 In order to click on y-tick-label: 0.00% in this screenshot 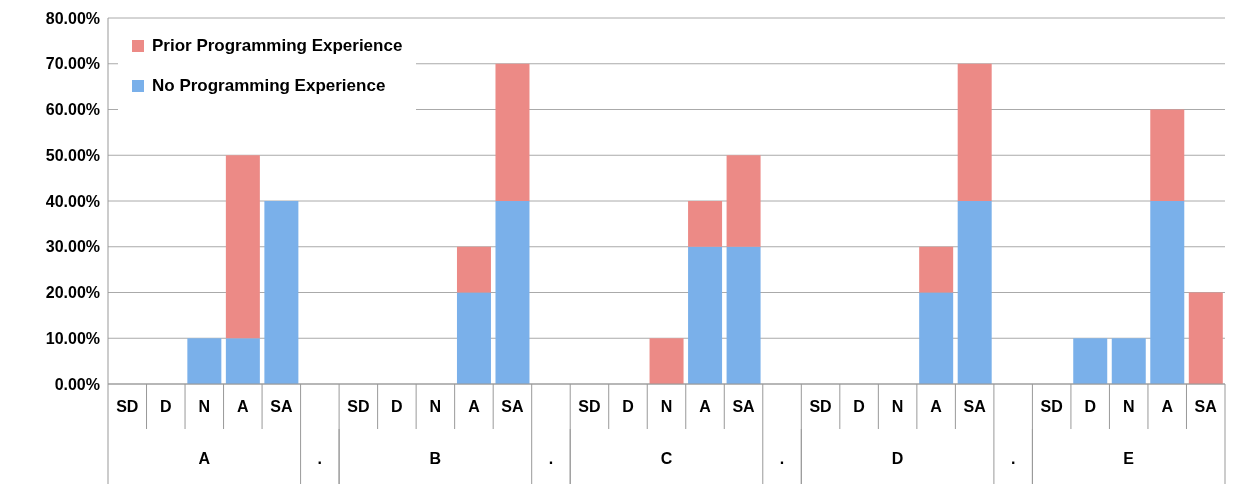, I will do `click(77, 384)`.